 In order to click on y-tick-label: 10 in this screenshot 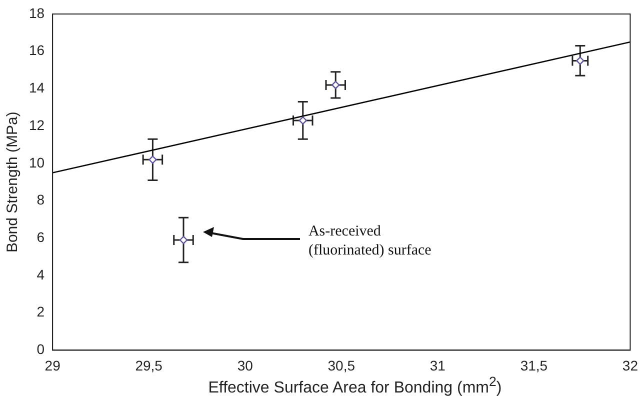, I will do `click(36, 162)`.